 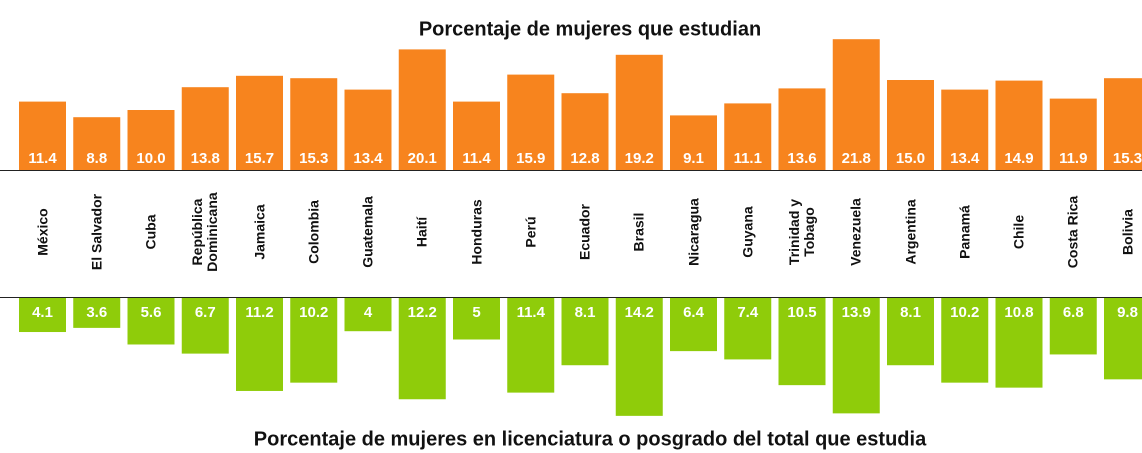 I want to click on value-label: 20.1, so click(x=422, y=158).